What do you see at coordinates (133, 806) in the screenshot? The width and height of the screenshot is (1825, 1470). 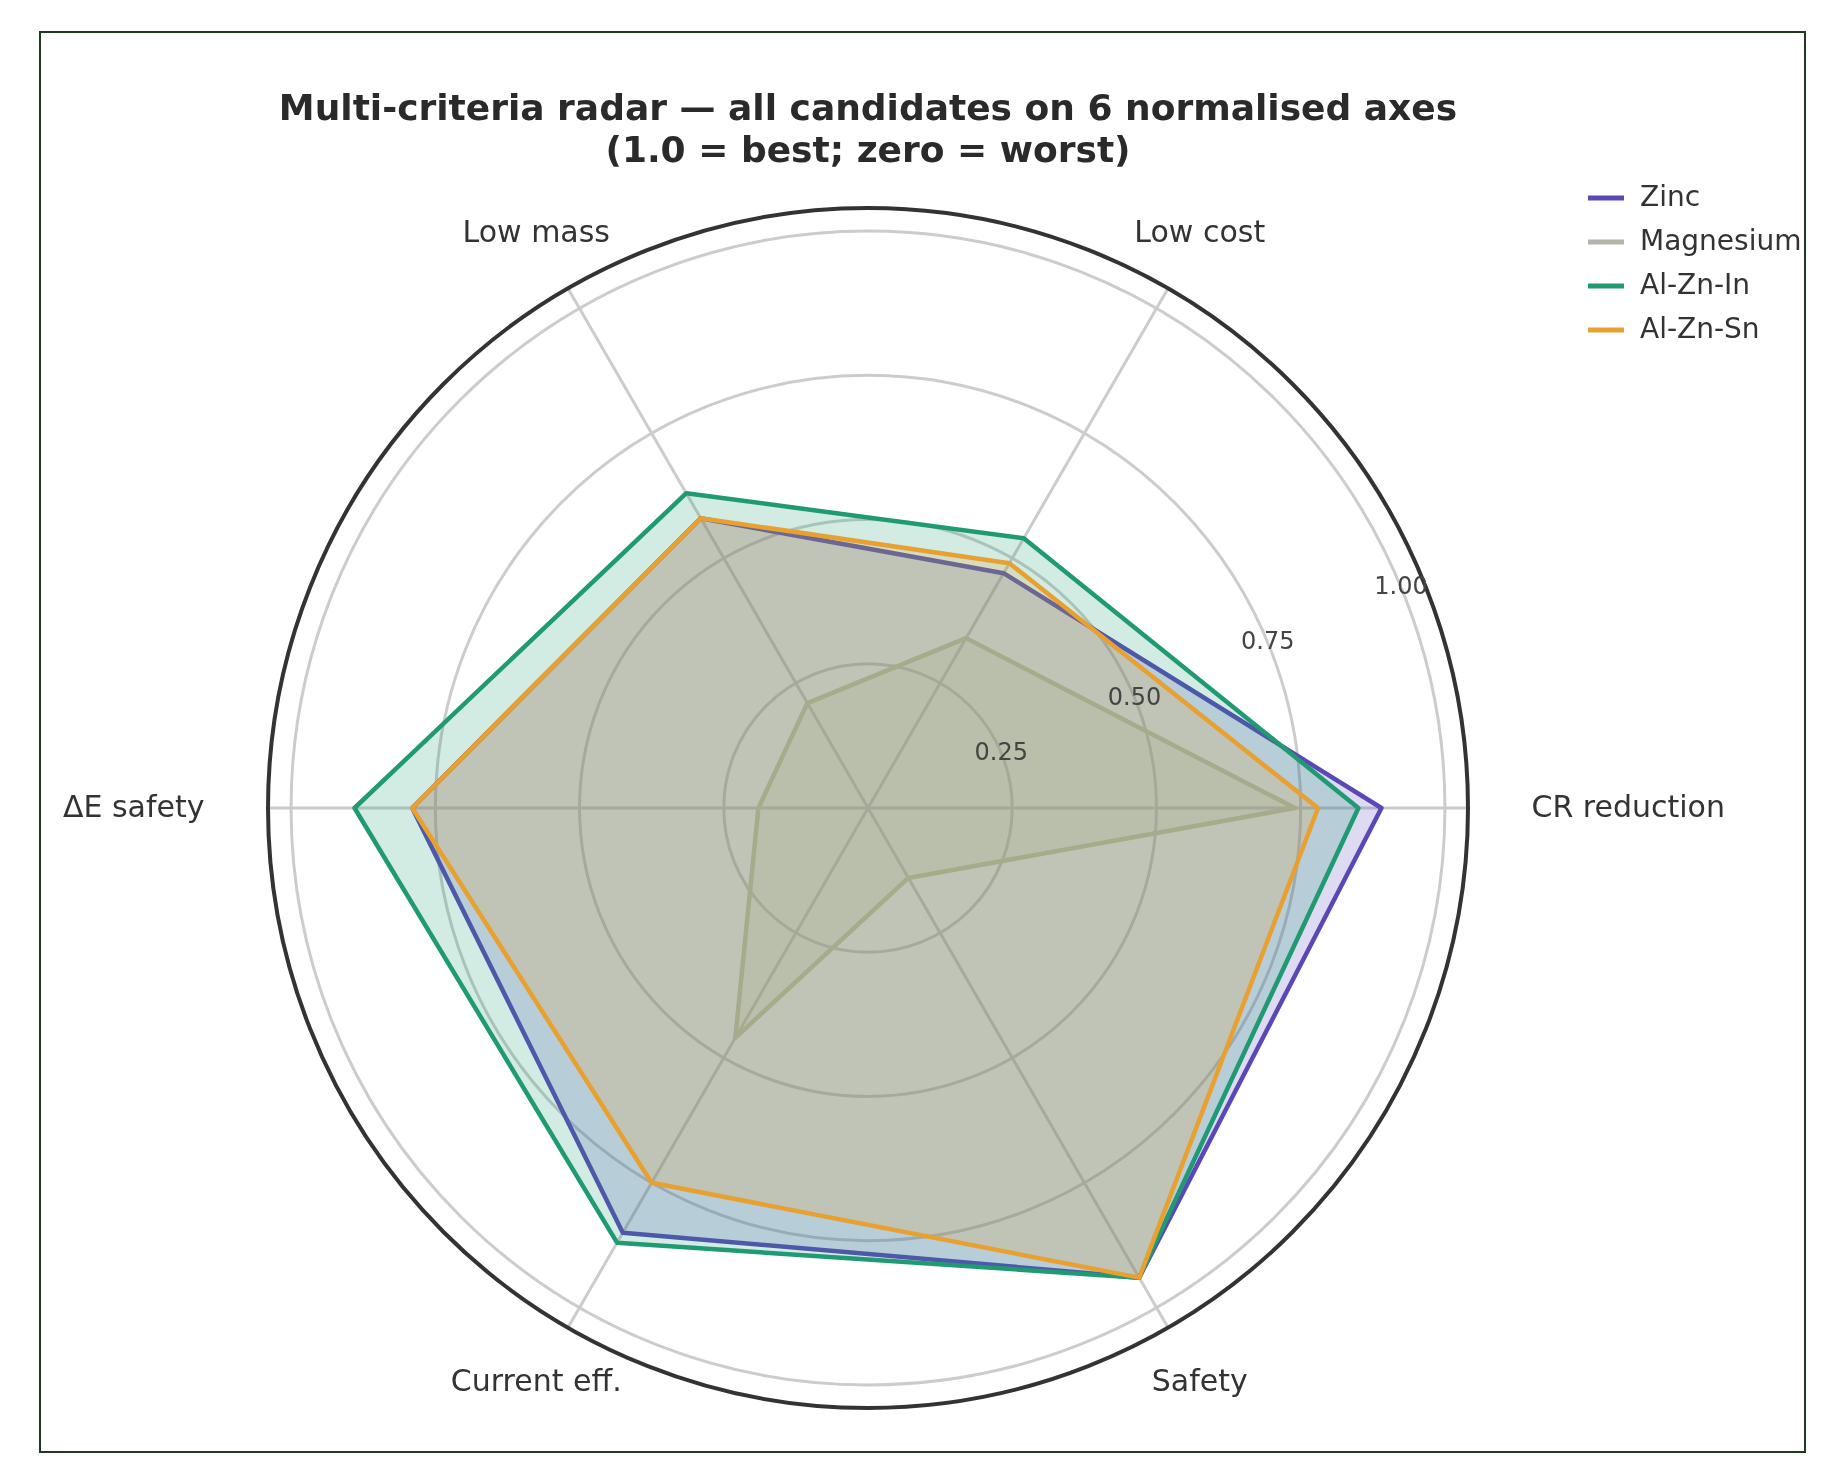 I see `spoke-label: ΔE safety` at bounding box center [133, 806].